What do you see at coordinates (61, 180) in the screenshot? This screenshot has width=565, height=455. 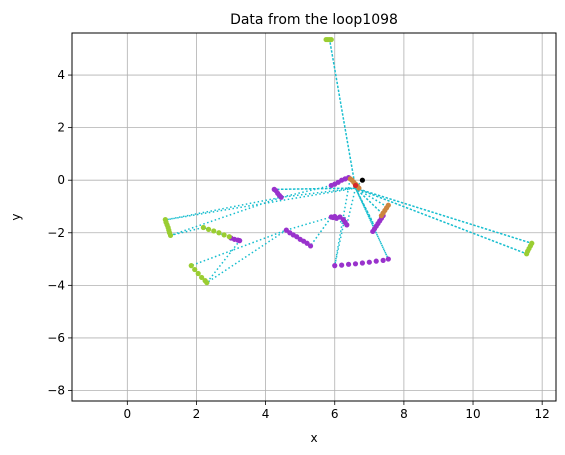 I see `y-tick-label: 0` at bounding box center [61, 180].